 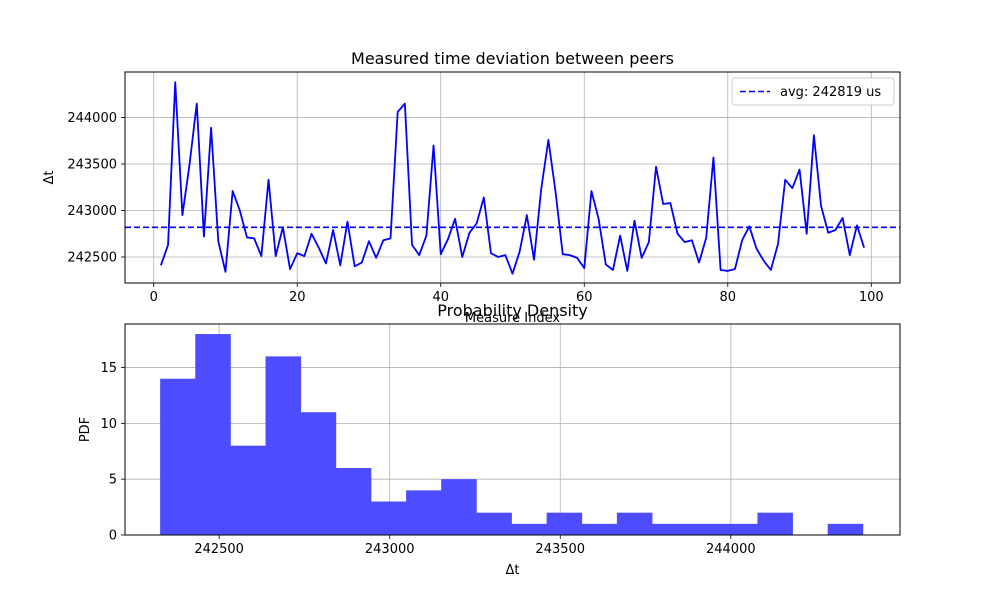 I want to click on histogram-x-label: Δt, so click(x=513, y=570).